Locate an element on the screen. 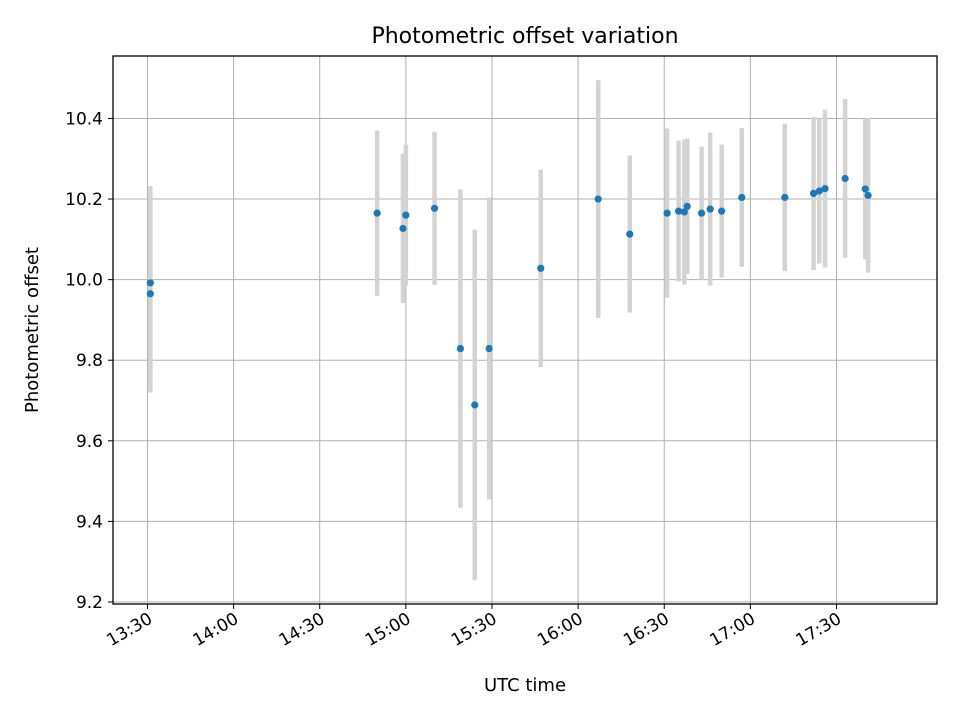 This screenshot has height=720, width=960. x-axis-title: UTC time is located at coordinates (525, 685).